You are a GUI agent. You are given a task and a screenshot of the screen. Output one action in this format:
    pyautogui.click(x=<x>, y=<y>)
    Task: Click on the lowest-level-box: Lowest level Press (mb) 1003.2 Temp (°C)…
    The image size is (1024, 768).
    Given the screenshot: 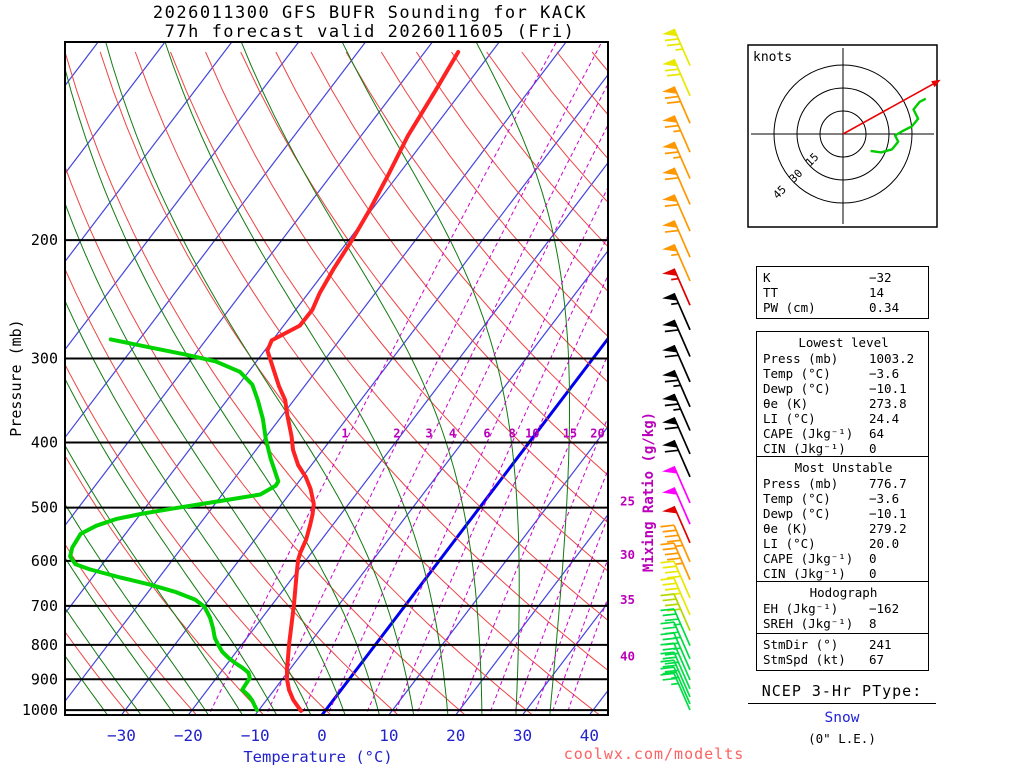 What is the action you would take?
    pyautogui.click(x=842, y=395)
    